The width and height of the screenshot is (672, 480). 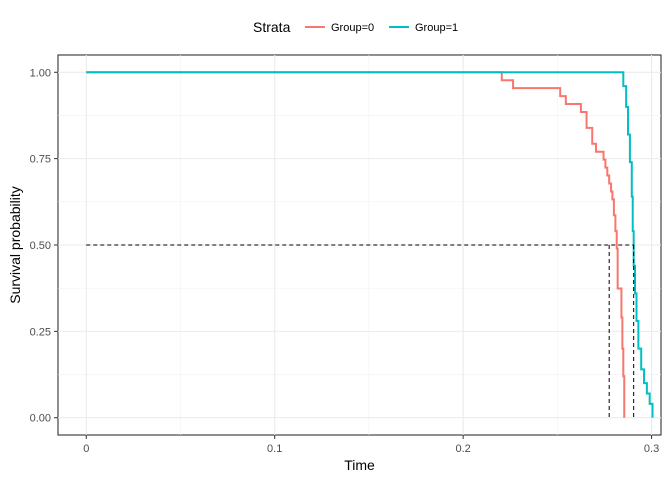 What do you see at coordinates (651, 449) in the screenshot?
I see `x-tick-label: 0.3` at bounding box center [651, 449].